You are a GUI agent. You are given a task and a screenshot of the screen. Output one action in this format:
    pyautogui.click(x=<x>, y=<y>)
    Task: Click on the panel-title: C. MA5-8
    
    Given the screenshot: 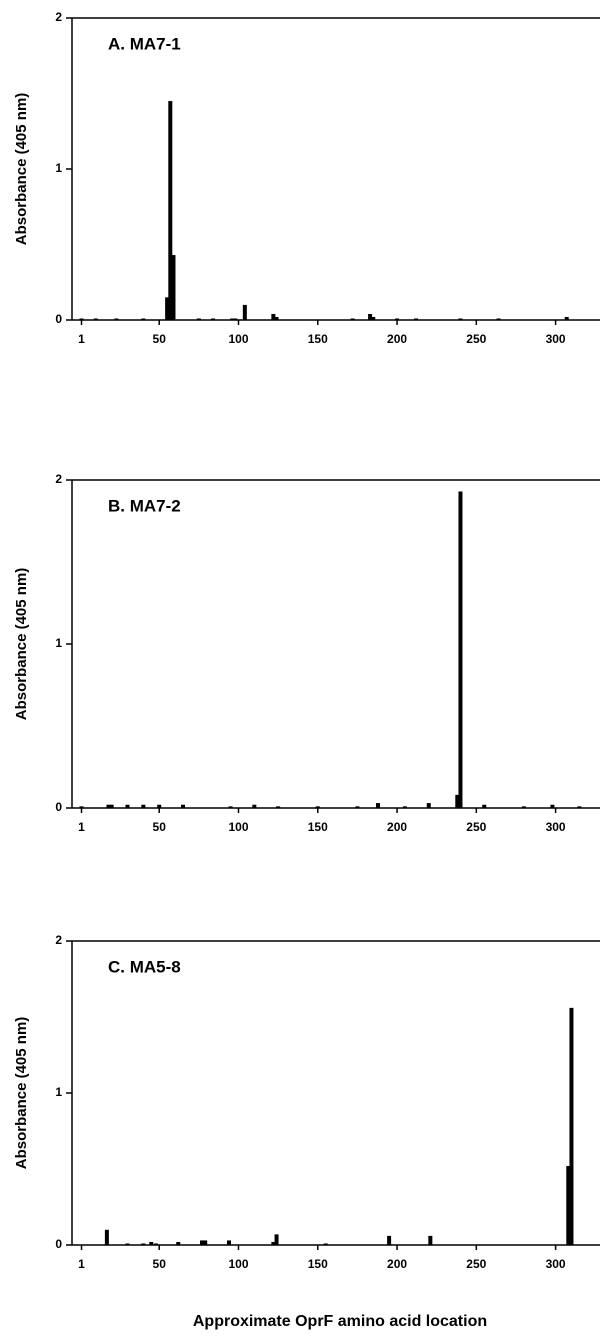 What is the action you would take?
    pyautogui.click(x=144, y=966)
    